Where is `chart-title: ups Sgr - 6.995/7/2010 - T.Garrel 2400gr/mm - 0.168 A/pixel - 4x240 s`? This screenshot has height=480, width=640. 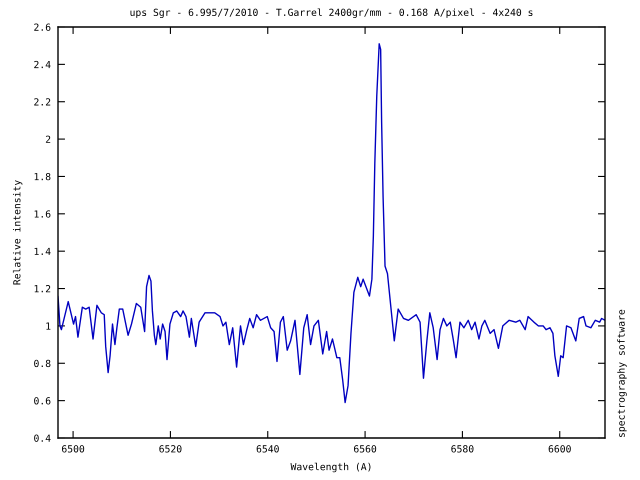 chart-title: ups Sgr - 6.995/7/2010 - T.Garrel 2400gr/mm - 0.168 A/pixel - 4x240 s is located at coordinates (331, 13).